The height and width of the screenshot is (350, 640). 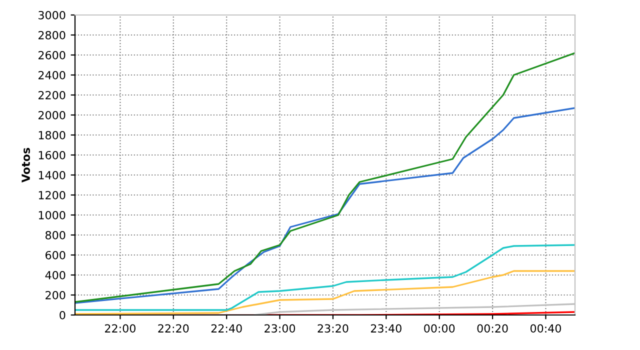 I want to click on x-tick-label: 00:20, so click(x=492, y=328).